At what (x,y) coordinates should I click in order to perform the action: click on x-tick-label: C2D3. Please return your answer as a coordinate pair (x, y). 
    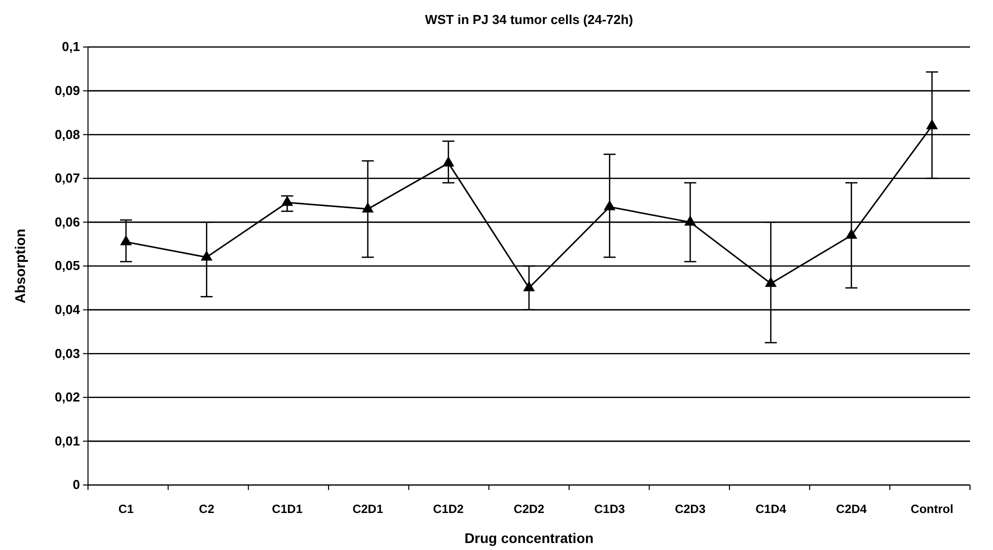
    Looking at the image, I should click on (690, 509).